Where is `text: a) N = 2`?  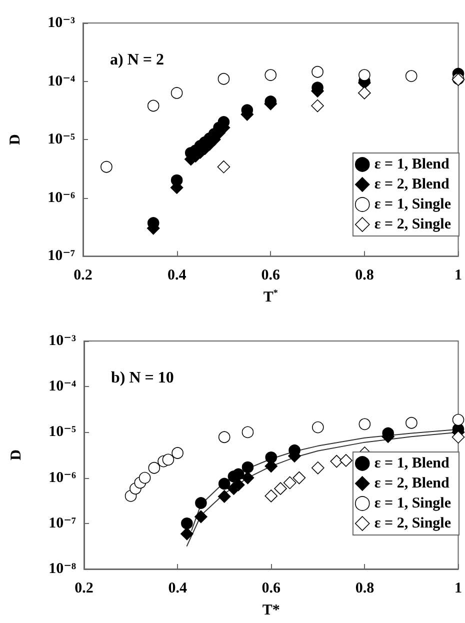 text: a) N = 2 is located at coordinates (137, 60).